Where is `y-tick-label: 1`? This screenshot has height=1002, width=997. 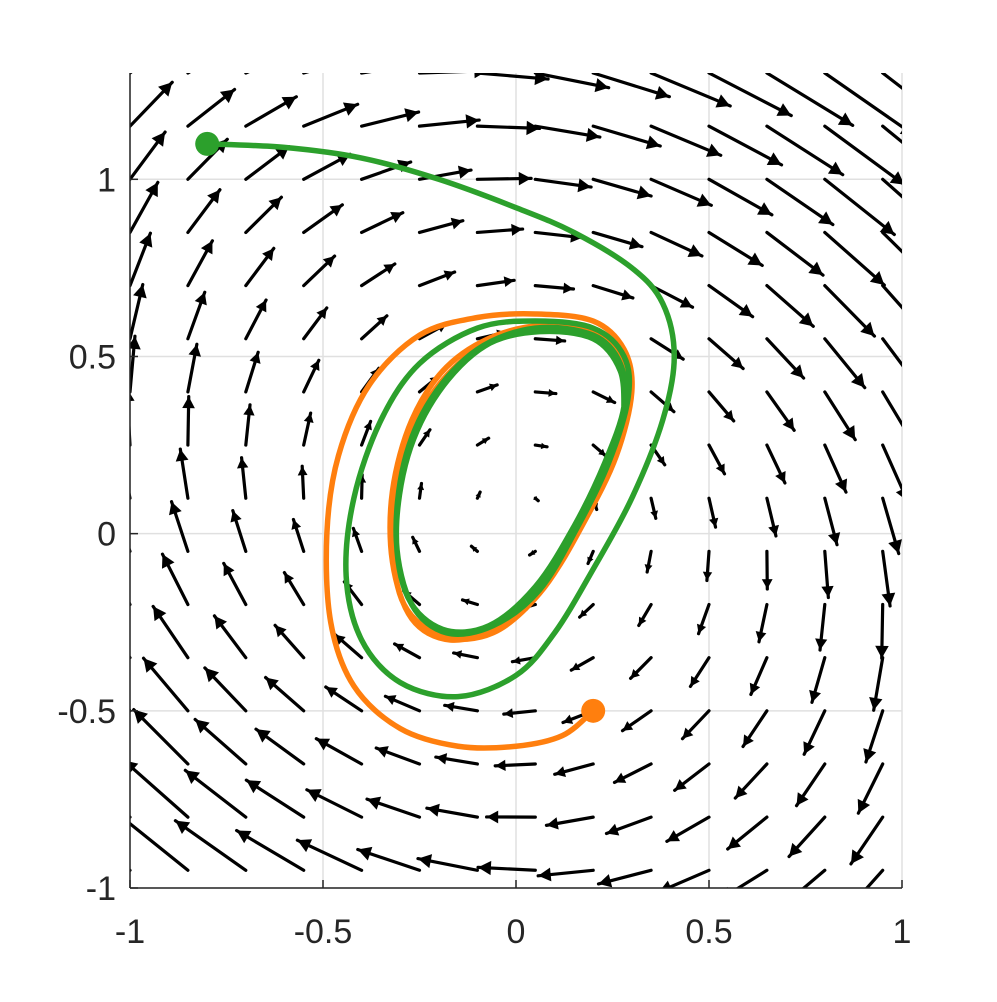
y-tick-label: 1 is located at coordinates (106, 180).